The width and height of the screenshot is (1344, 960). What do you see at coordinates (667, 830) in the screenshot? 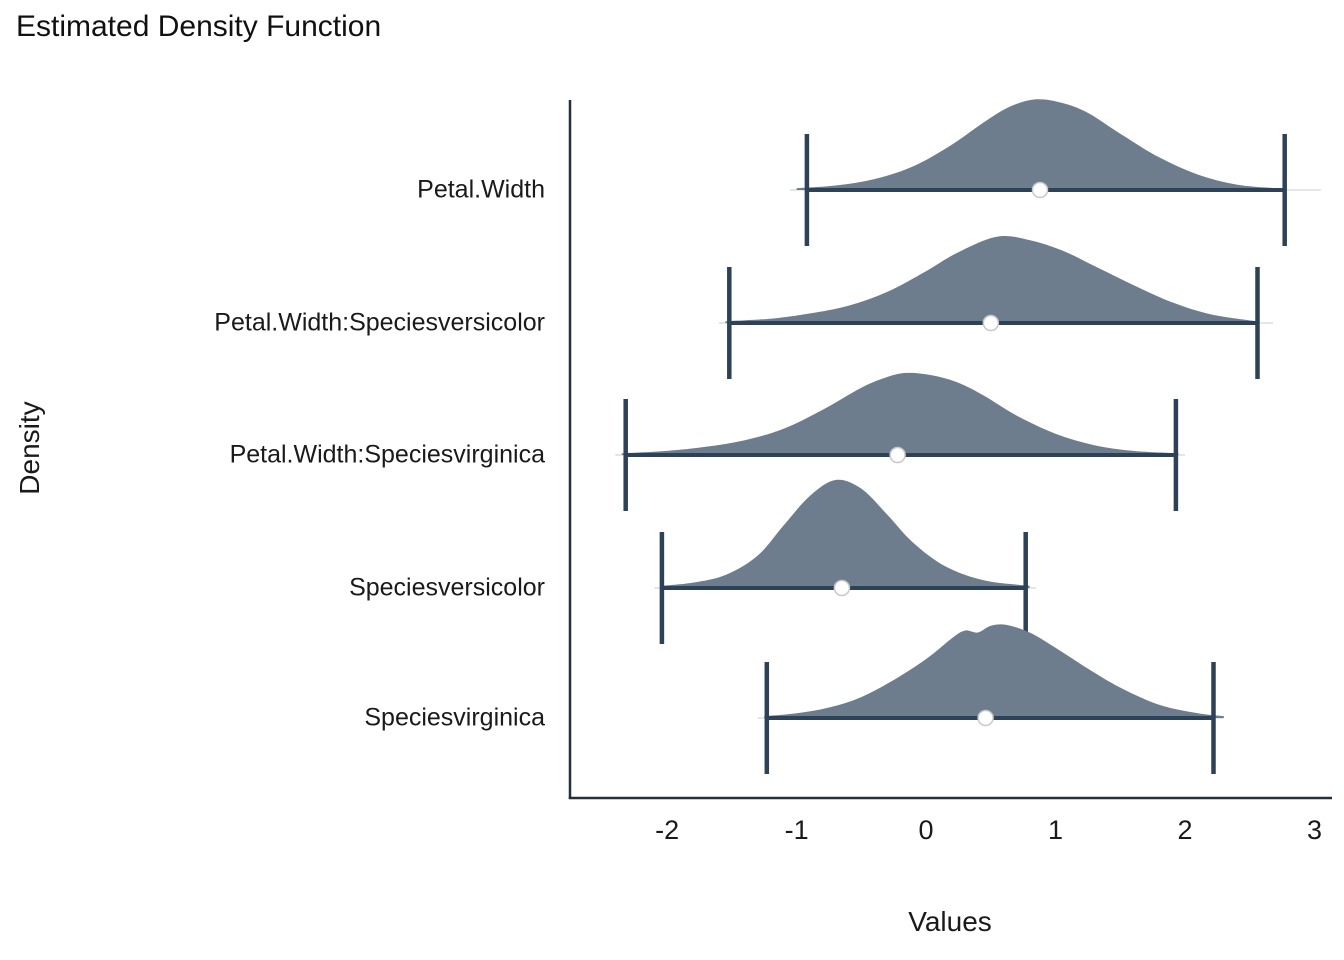
I see `x-tick-label: -2` at bounding box center [667, 830].